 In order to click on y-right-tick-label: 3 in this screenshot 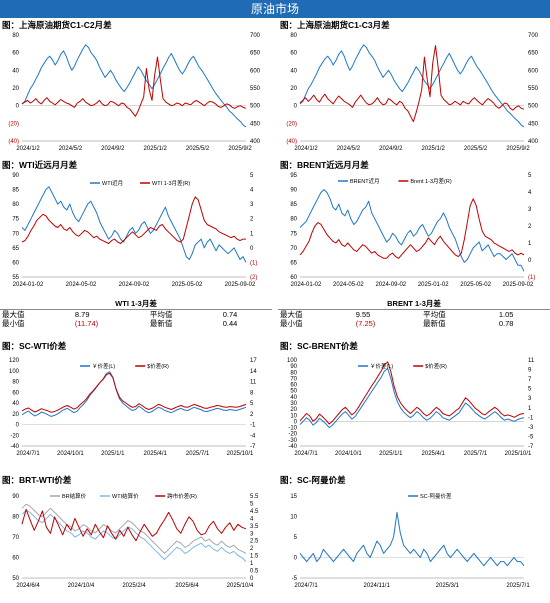, I will do `click(530, 210)`.